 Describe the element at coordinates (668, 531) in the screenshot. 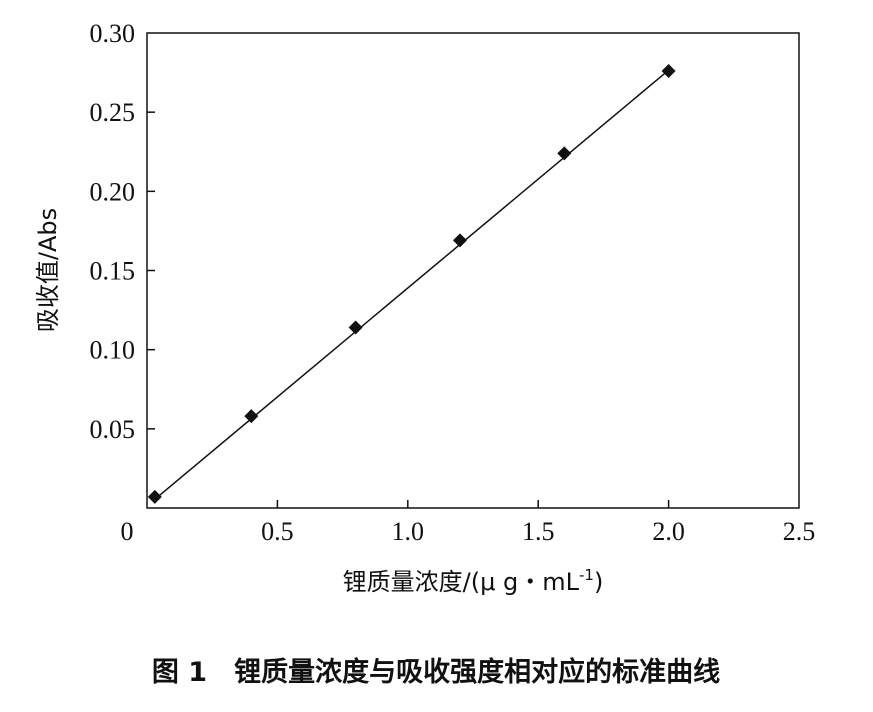

I see `x-tick-label: 2.0` at that location.